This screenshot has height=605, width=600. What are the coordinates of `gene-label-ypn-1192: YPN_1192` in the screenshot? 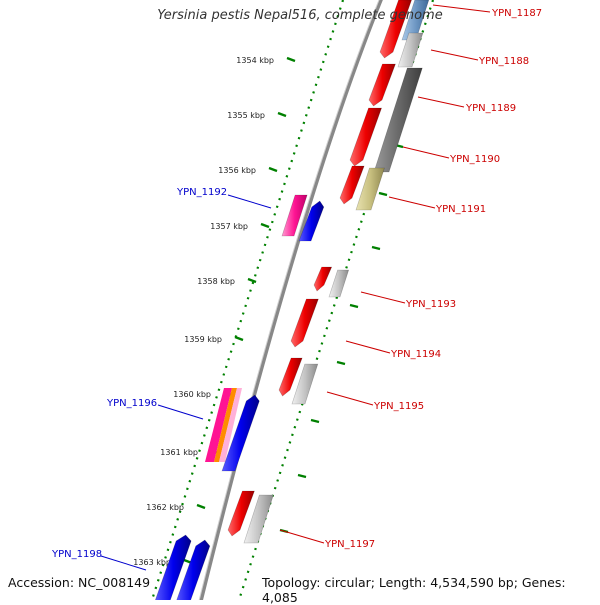 It's located at (201, 192).